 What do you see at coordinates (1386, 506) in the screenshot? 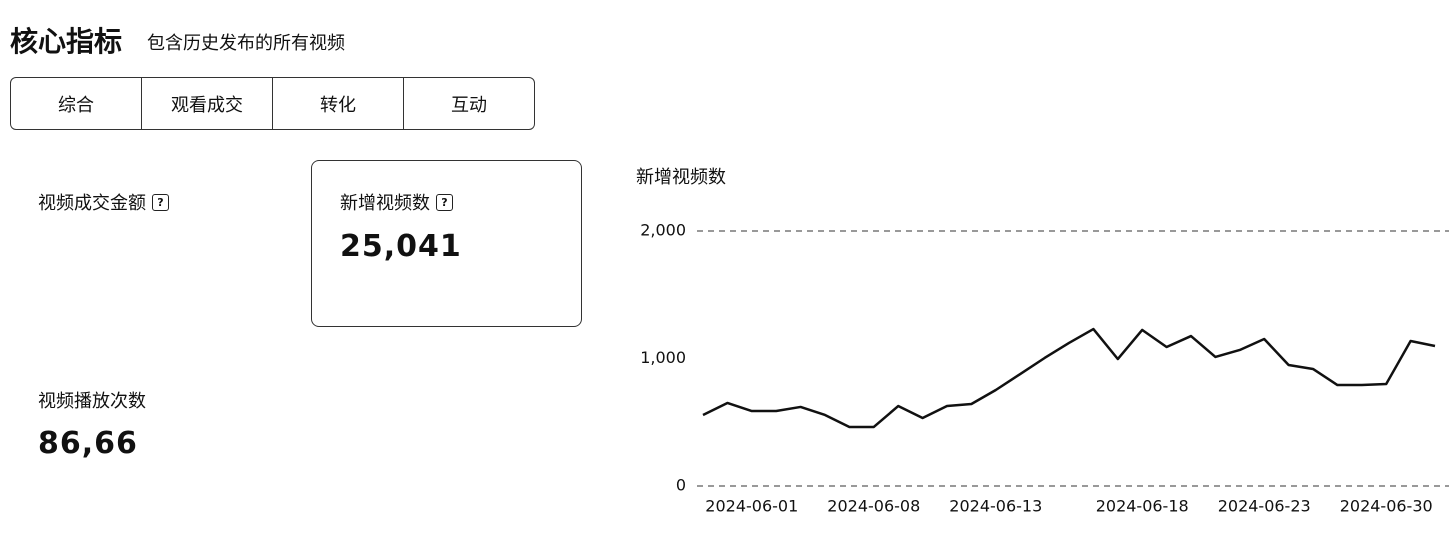
I see `x-tick-label: 2024-06-30` at bounding box center [1386, 506].